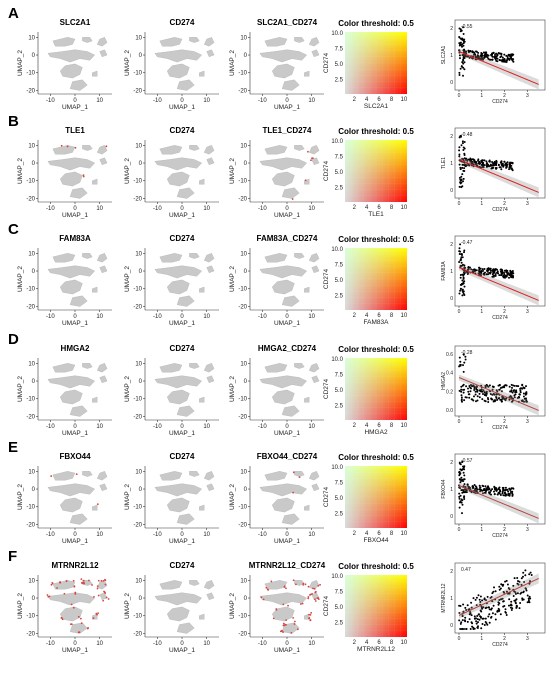  Describe the element at coordinates (451, 599) in the screenshot. I see `y-tick-label: 1` at that location.